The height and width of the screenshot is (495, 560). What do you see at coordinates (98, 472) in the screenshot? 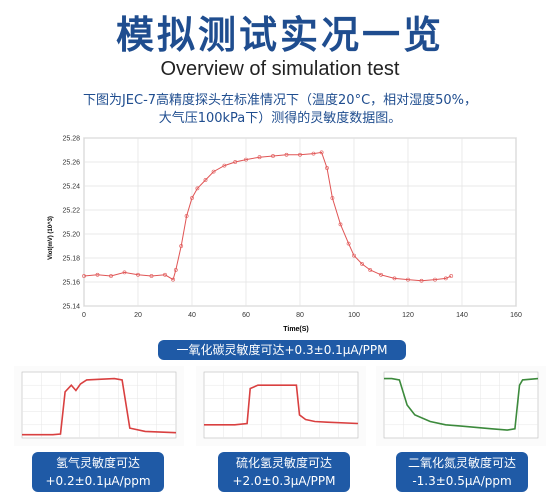
I see `h2-sensitivity-badge: 氢气灵敏度可达 +0.2±0.1μA/ppm` at bounding box center [98, 472].